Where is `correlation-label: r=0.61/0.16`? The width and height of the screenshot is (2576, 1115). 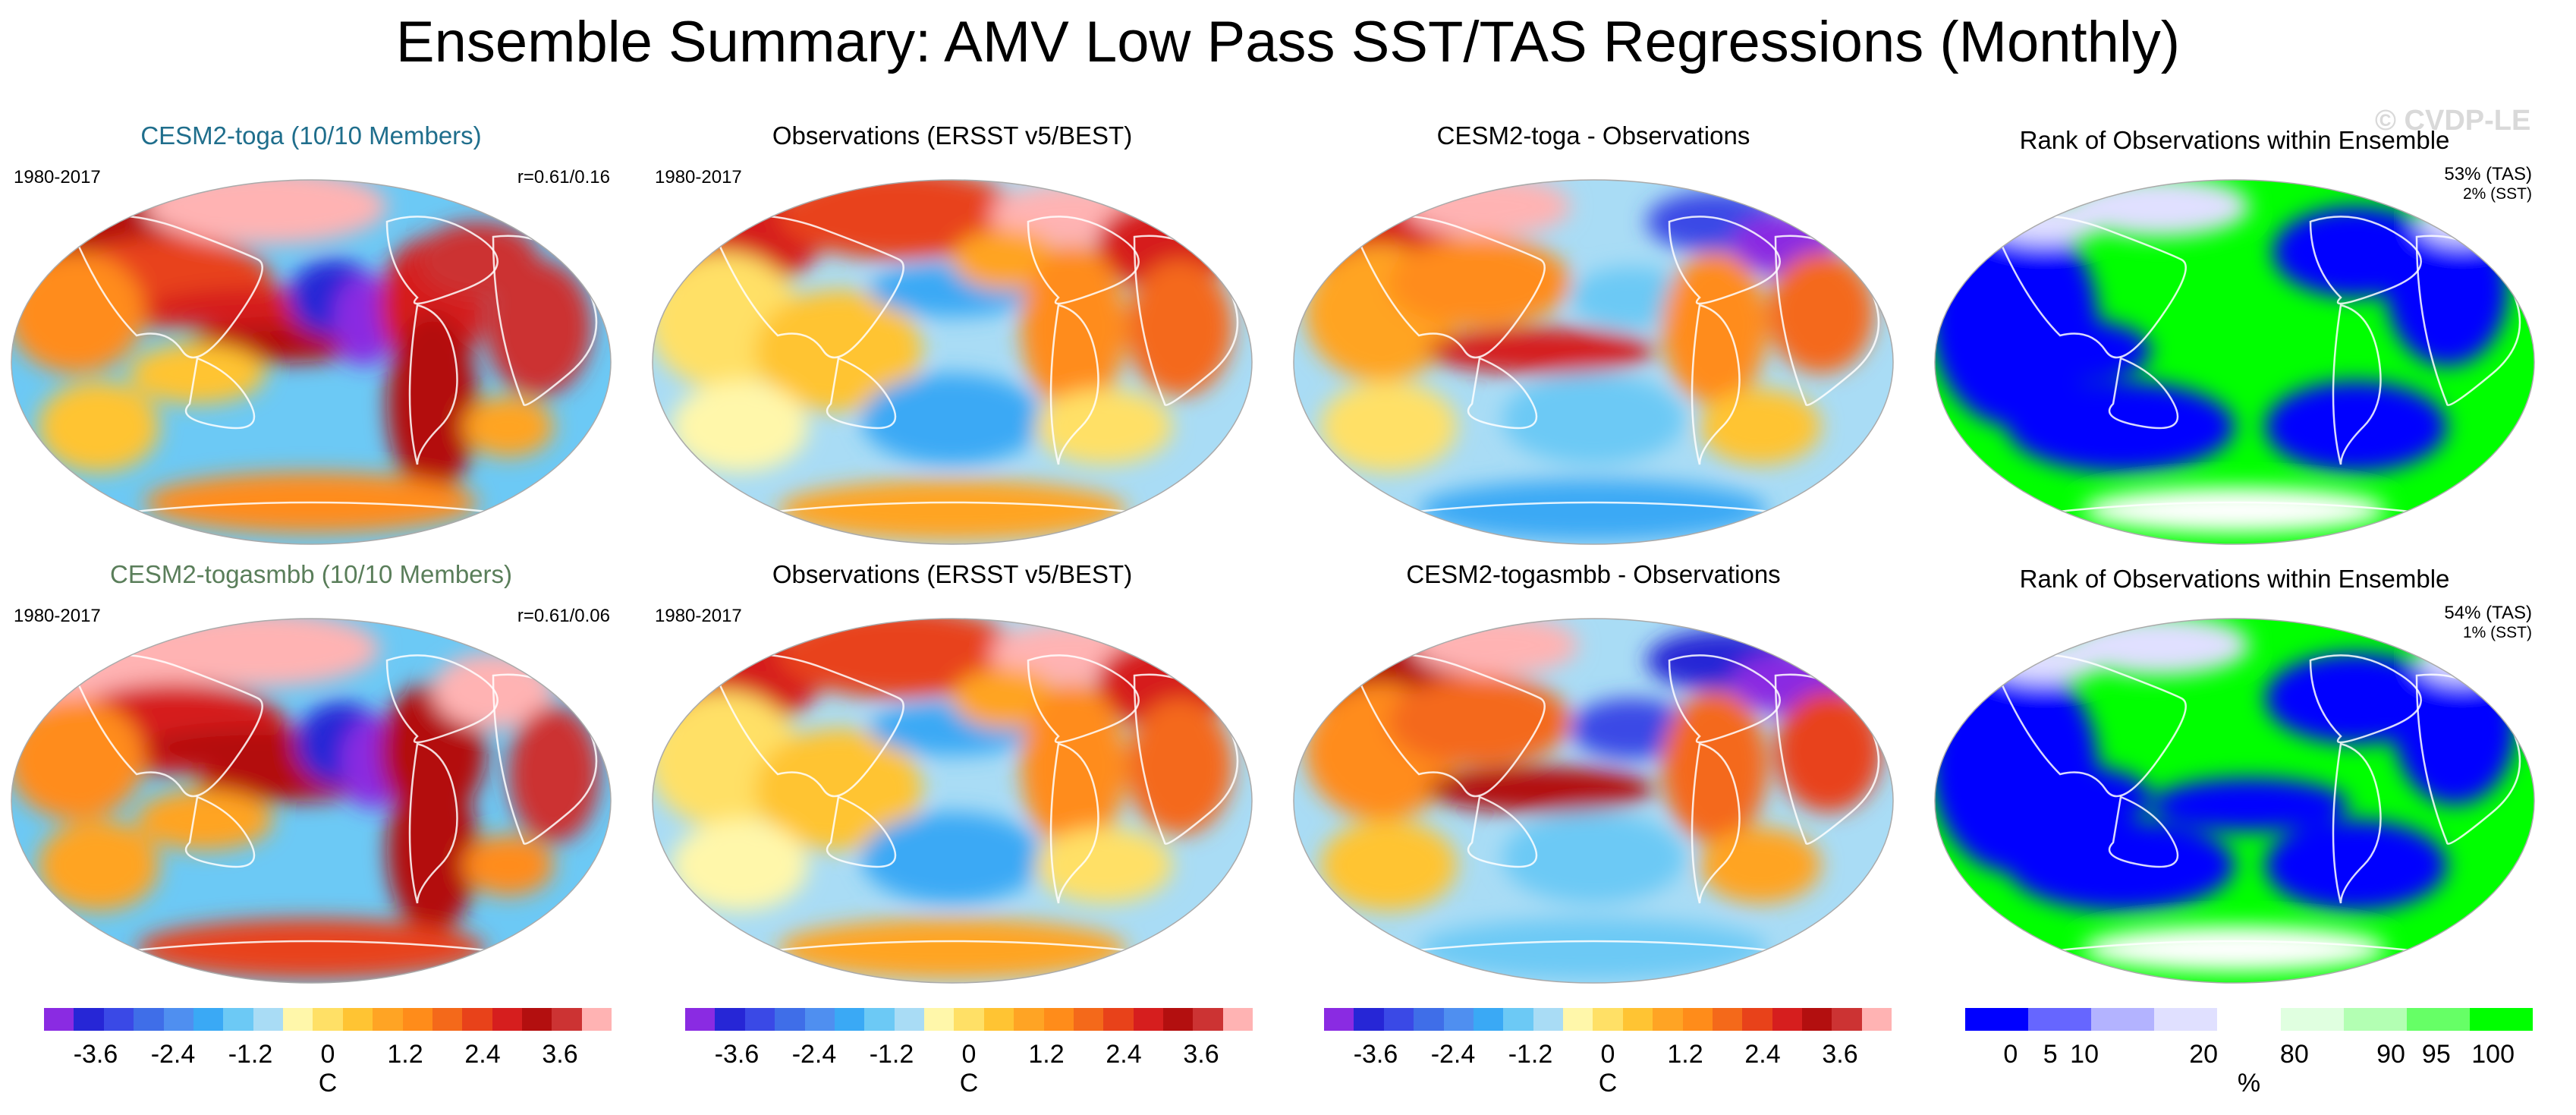
correlation-label: r=0.61/0.16 is located at coordinates (563, 177).